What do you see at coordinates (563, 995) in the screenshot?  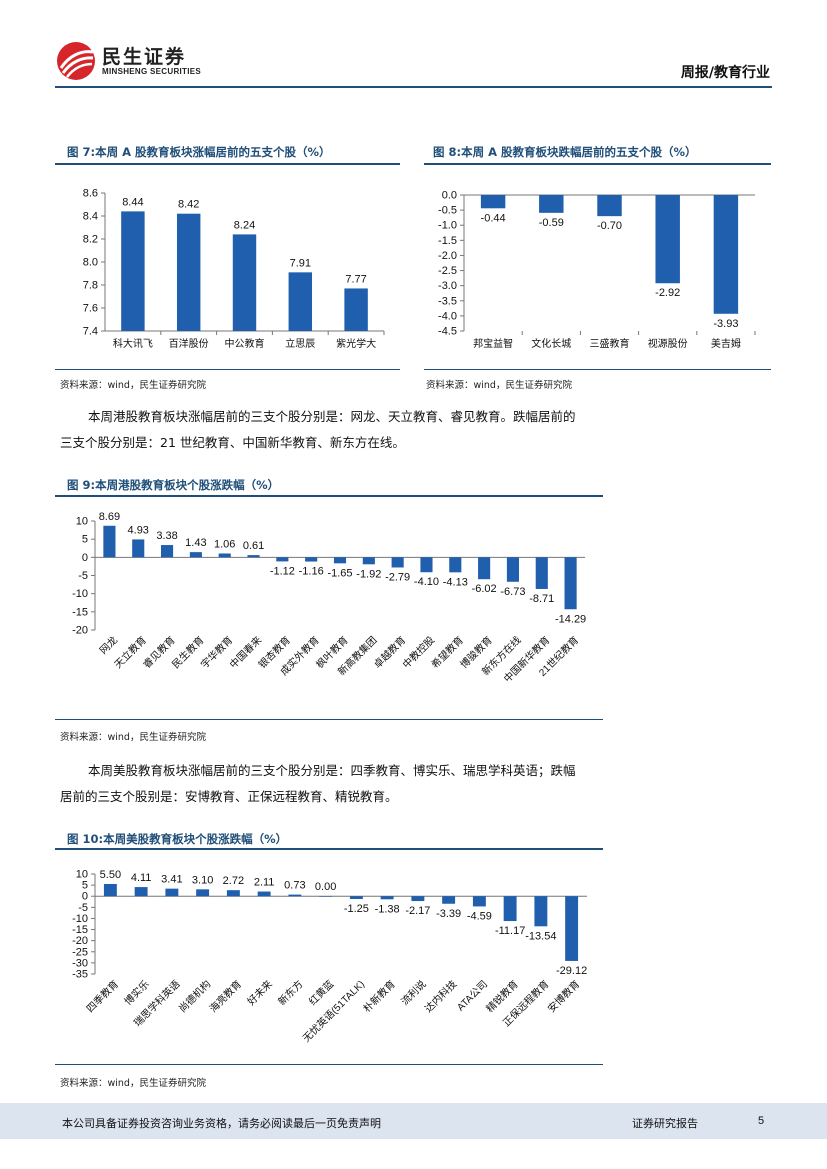 I see `category-label: 安博教育` at bounding box center [563, 995].